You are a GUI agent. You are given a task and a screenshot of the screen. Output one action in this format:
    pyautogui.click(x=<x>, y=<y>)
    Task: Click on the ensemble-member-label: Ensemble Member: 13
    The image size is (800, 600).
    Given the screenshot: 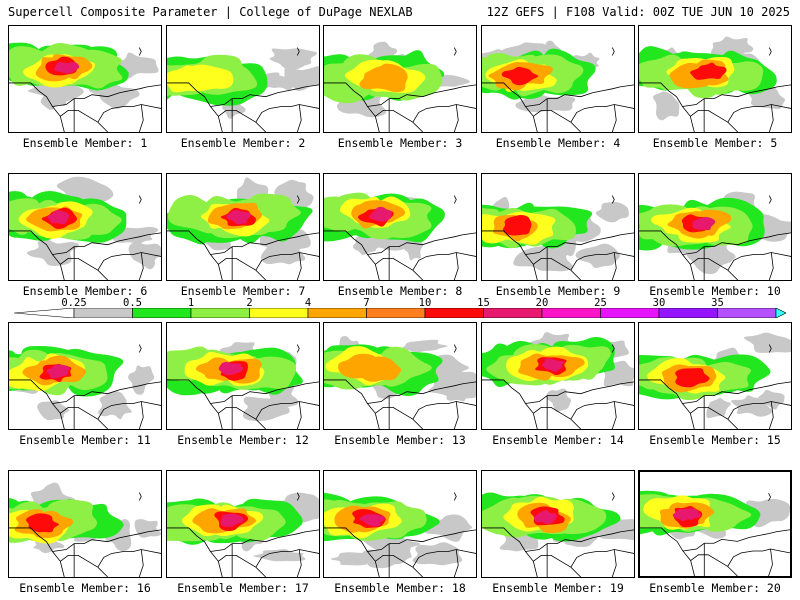 What is the action you would take?
    pyautogui.click(x=400, y=440)
    